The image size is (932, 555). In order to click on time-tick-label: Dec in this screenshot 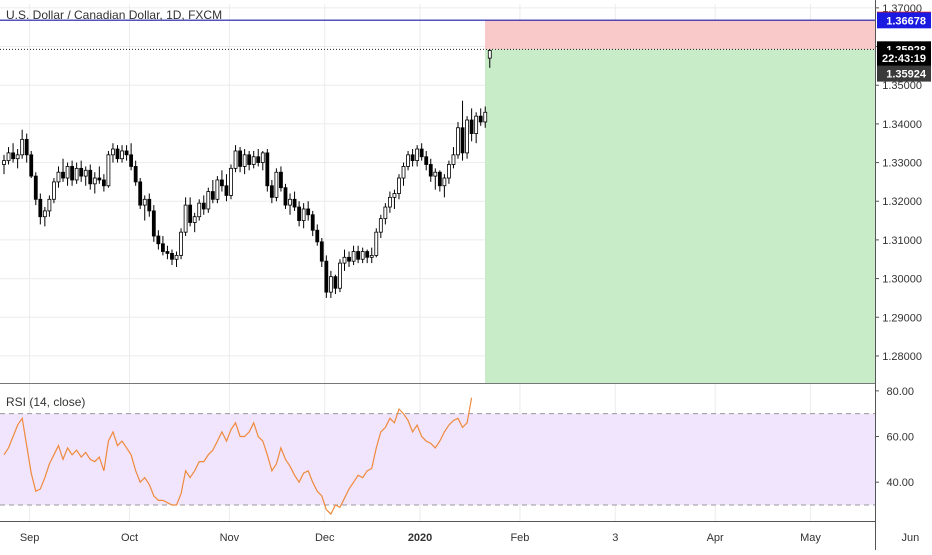, I will do `click(325, 538)`.